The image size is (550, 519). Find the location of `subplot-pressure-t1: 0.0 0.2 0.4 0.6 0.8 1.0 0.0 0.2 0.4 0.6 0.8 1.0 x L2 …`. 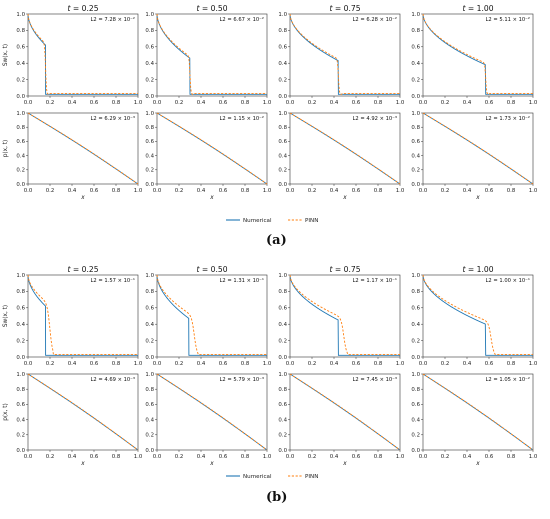

subplot-pressure-t1: 0.0 0.2 0.4 0.6 0.8 1.0 0.0 0.2 0.4 0.6 0.8 1.0 x L2 … is located at coordinates (208, 419).